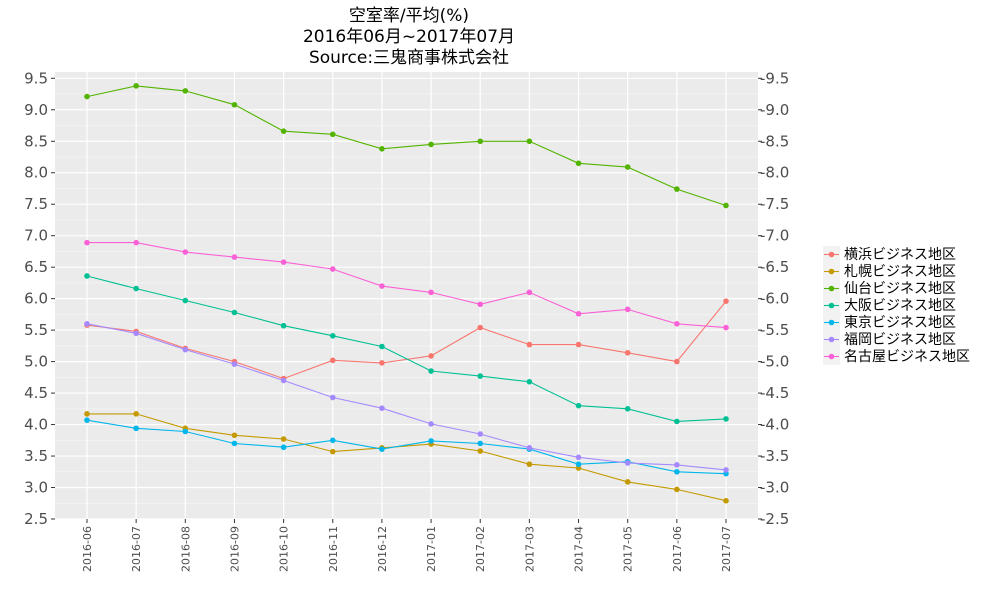 Image resolution: width=1000 pixels, height=600 pixels. Describe the element at coordinates (87, 549) in the screenshot. I see `x-tick-label: 2016-06` at that location.